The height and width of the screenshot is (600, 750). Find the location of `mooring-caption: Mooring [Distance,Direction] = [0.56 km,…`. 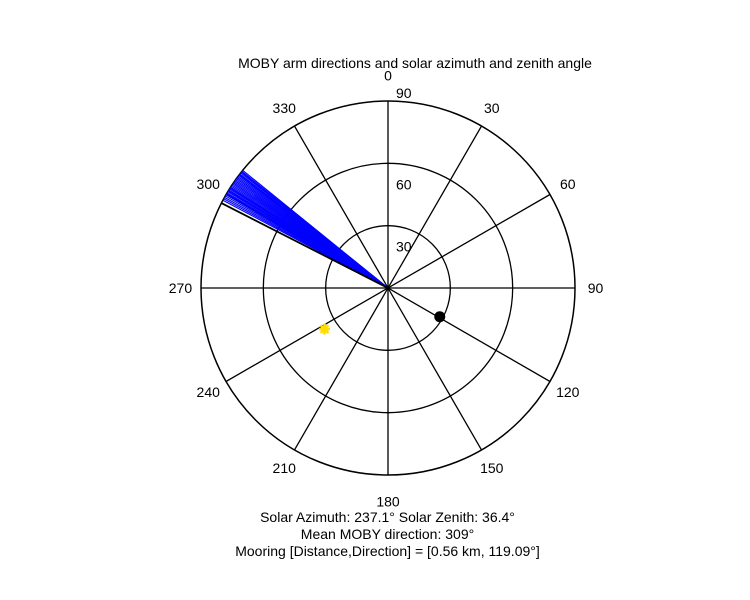

mooring-caption: Mooring [Distance,Direction] = [0.56 km,… is located at coordinates (387, 551).